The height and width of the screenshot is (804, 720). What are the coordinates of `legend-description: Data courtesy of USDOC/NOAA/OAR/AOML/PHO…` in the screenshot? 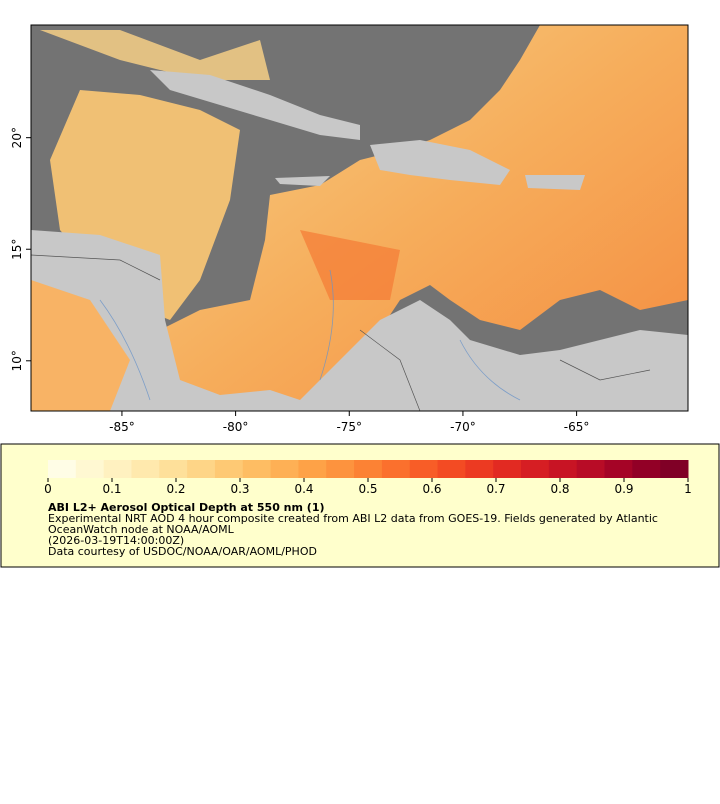 It's located at (182, 551).